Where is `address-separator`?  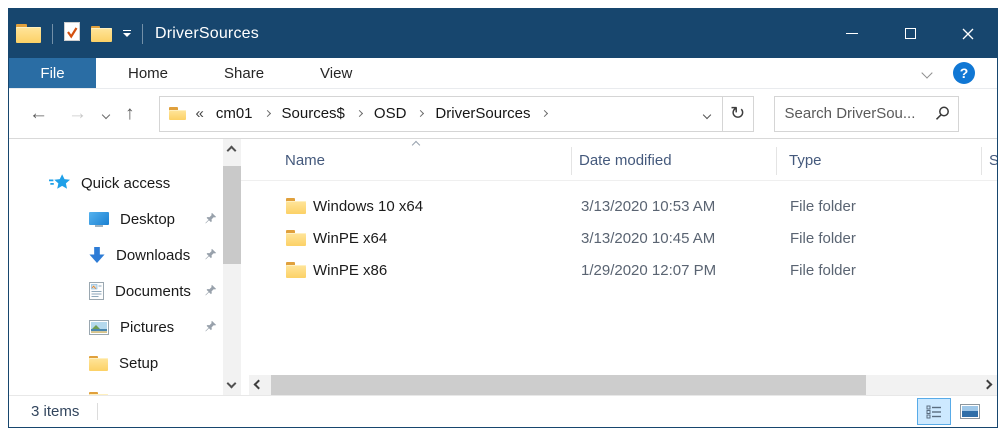
address-separator is located at coordinates (722, 113).